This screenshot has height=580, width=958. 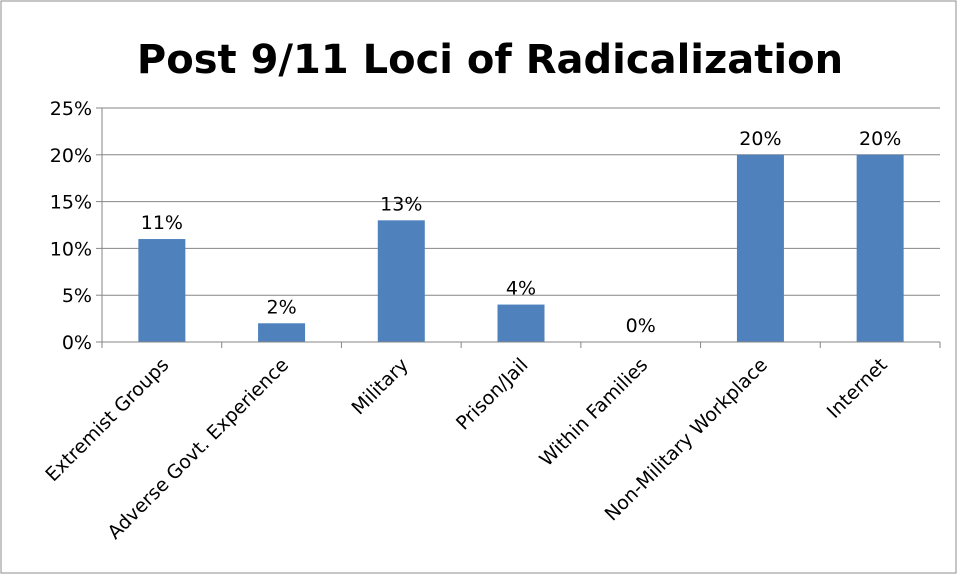 I want to click on data-label: 11%, so click(x=162, y=223).